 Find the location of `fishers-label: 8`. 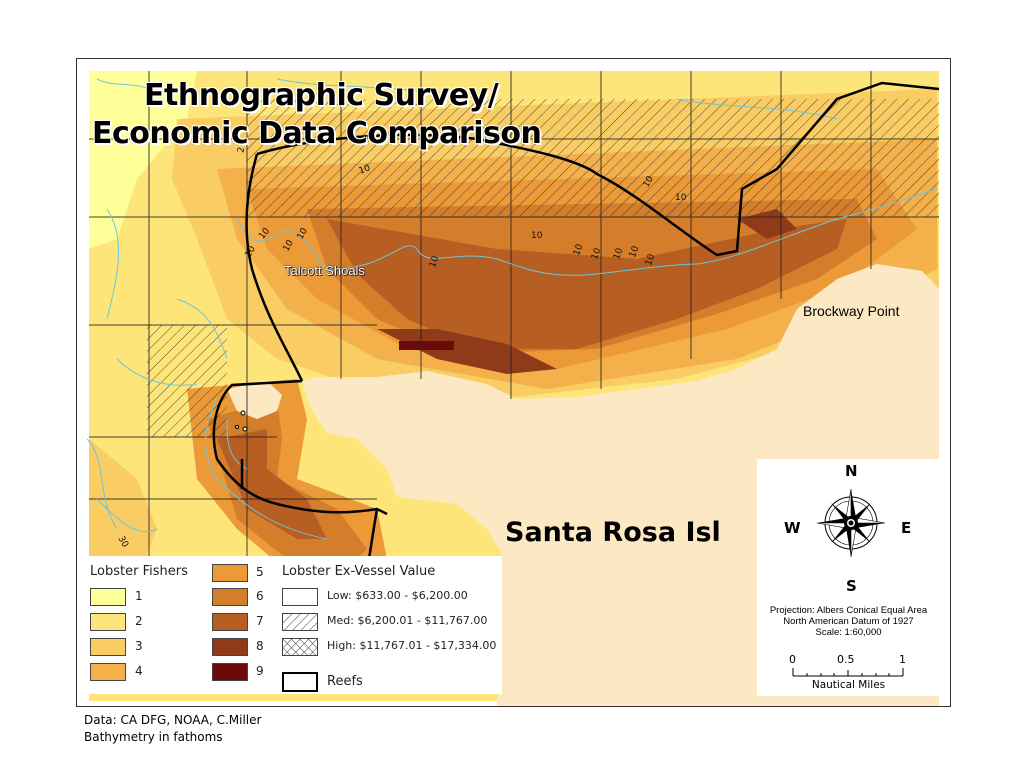

fishers-label: 8 is located at coordinates (260, 646).